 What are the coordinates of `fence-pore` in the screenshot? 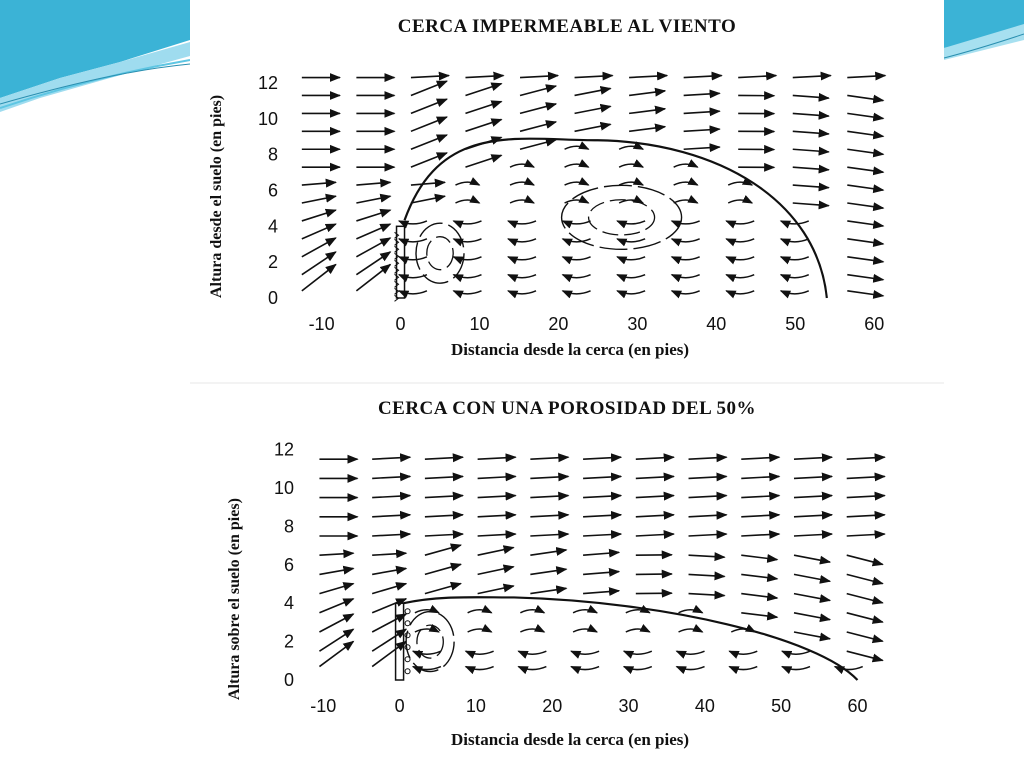 It's located at (407, 671).